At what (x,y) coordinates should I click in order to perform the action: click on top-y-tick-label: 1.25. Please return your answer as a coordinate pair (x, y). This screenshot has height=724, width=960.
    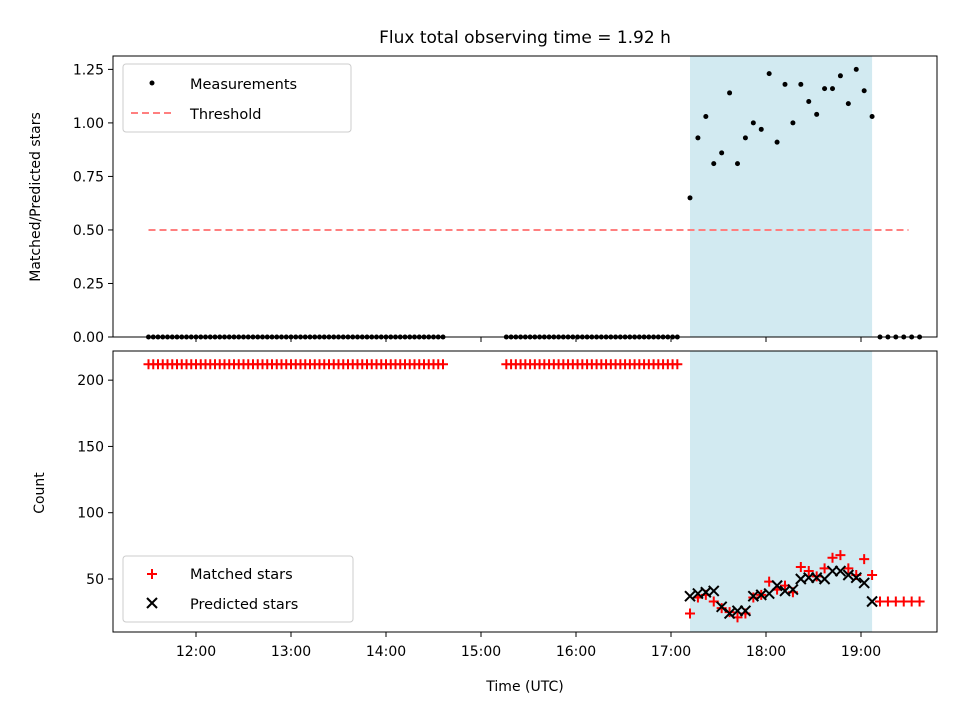
    Looking at the image, I should click on (88, 70).